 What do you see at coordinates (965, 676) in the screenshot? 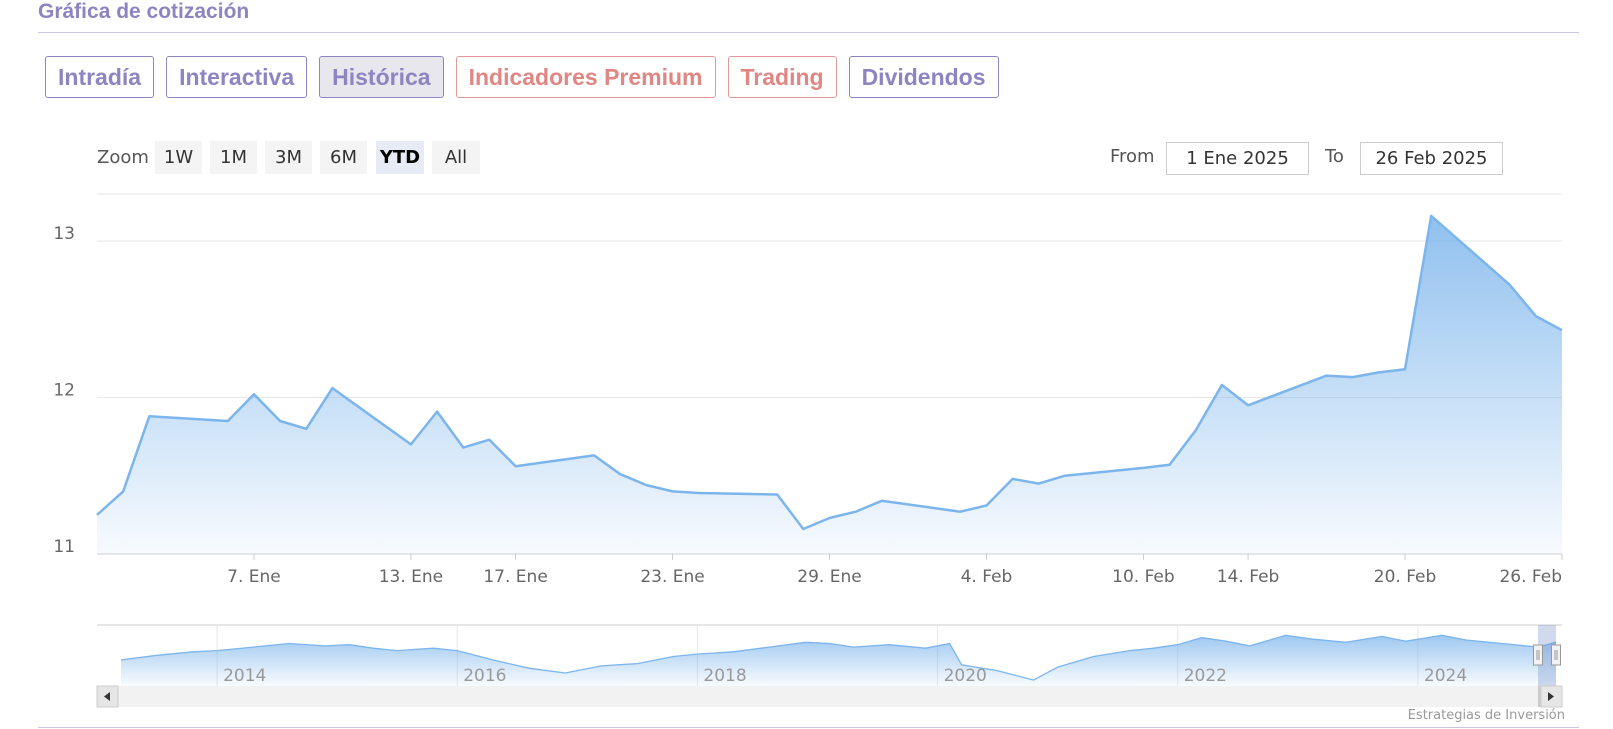
I see `navigator-year-label: 2020` at bounding box center [965, 676].